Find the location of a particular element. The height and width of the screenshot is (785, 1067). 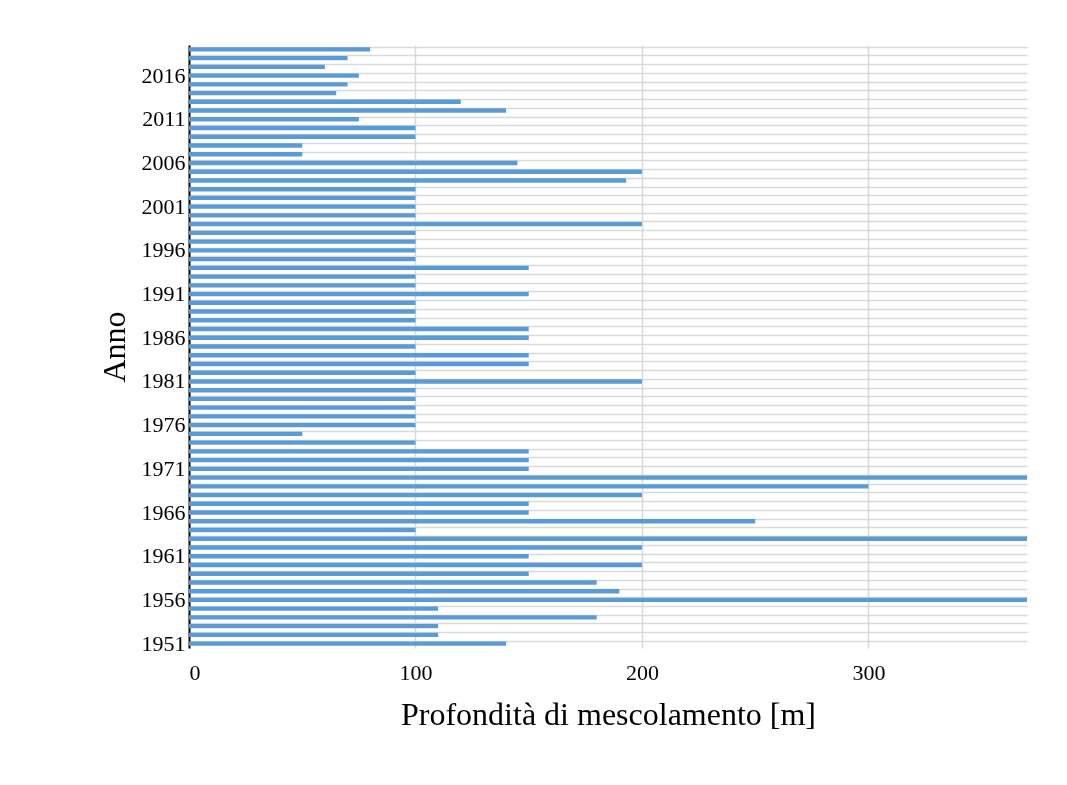

y-tick-label: 1996 is located at coordinates (163, 250).